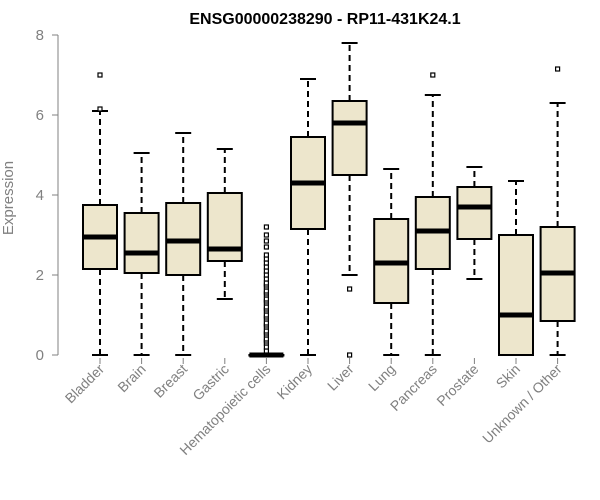  What do you see at coordinates (522, 404) in the screenshot?
I see `x-tick-label: Unknown / Other` at bounding box center [522, 404].